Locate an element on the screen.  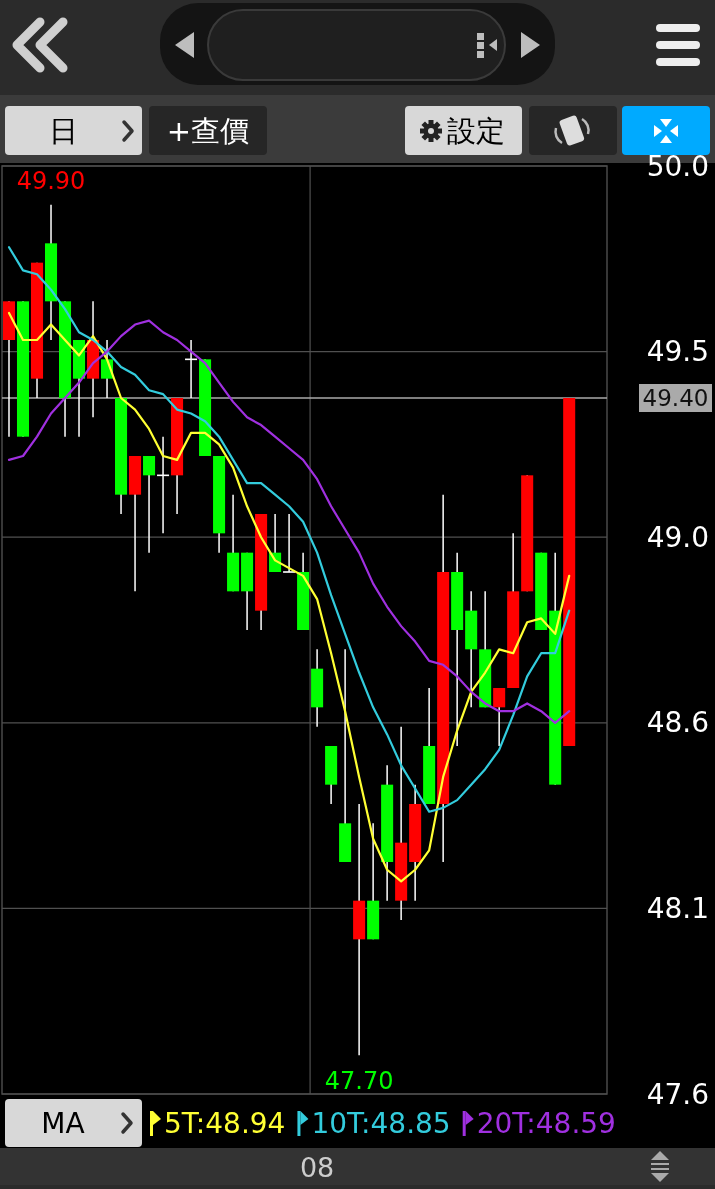
text: +查價 is located at coordinates (208, 131).